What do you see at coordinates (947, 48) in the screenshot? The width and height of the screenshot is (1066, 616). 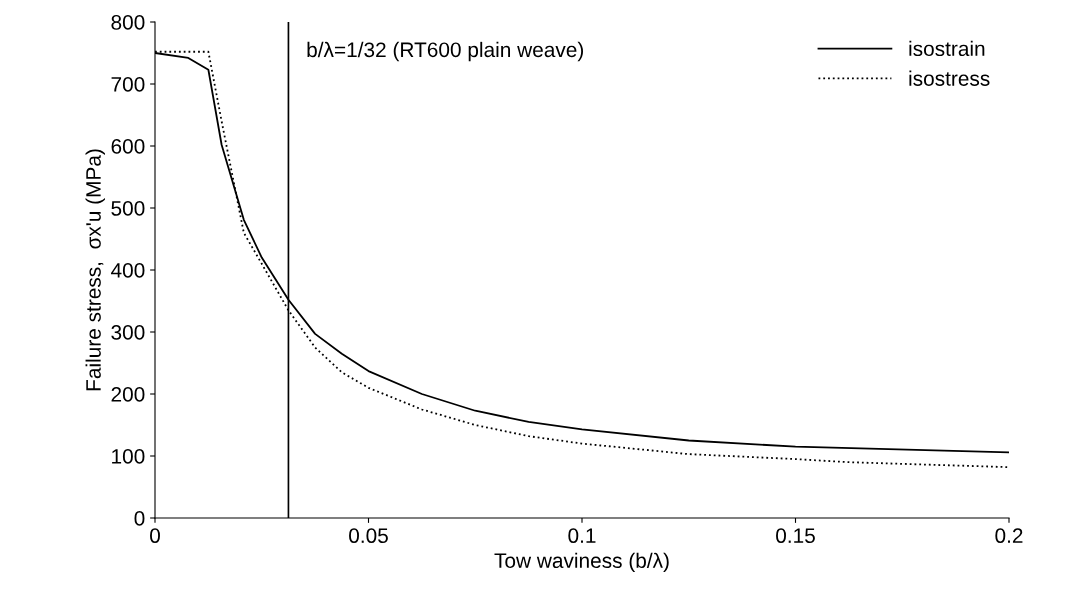 I see `legend-label: isostrain` at bounding box center [947, 48].